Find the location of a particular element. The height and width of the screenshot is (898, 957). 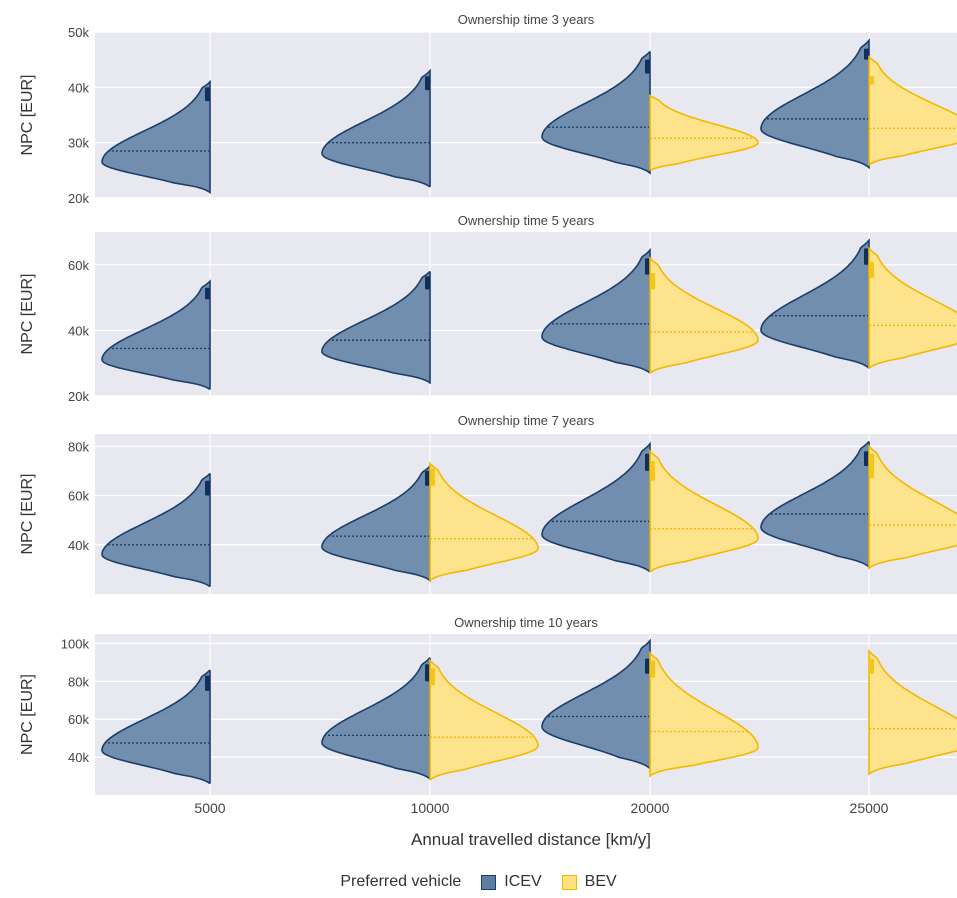

panel-title: Ownership time 10 years is located at coordinates (526, 622).